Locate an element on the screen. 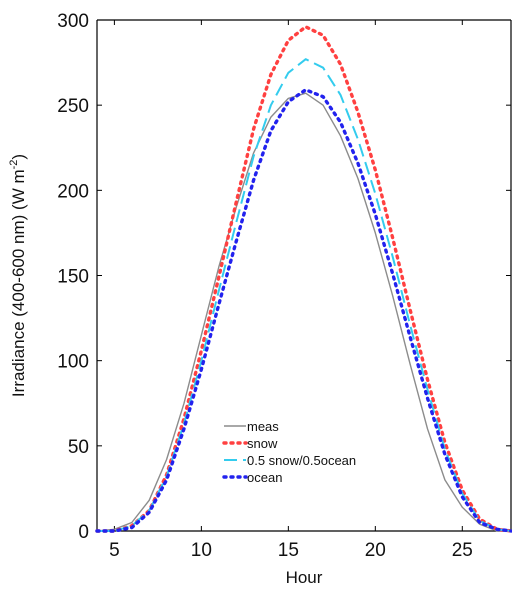  y-tick-label: 0 is located at coordinates (83, 532).